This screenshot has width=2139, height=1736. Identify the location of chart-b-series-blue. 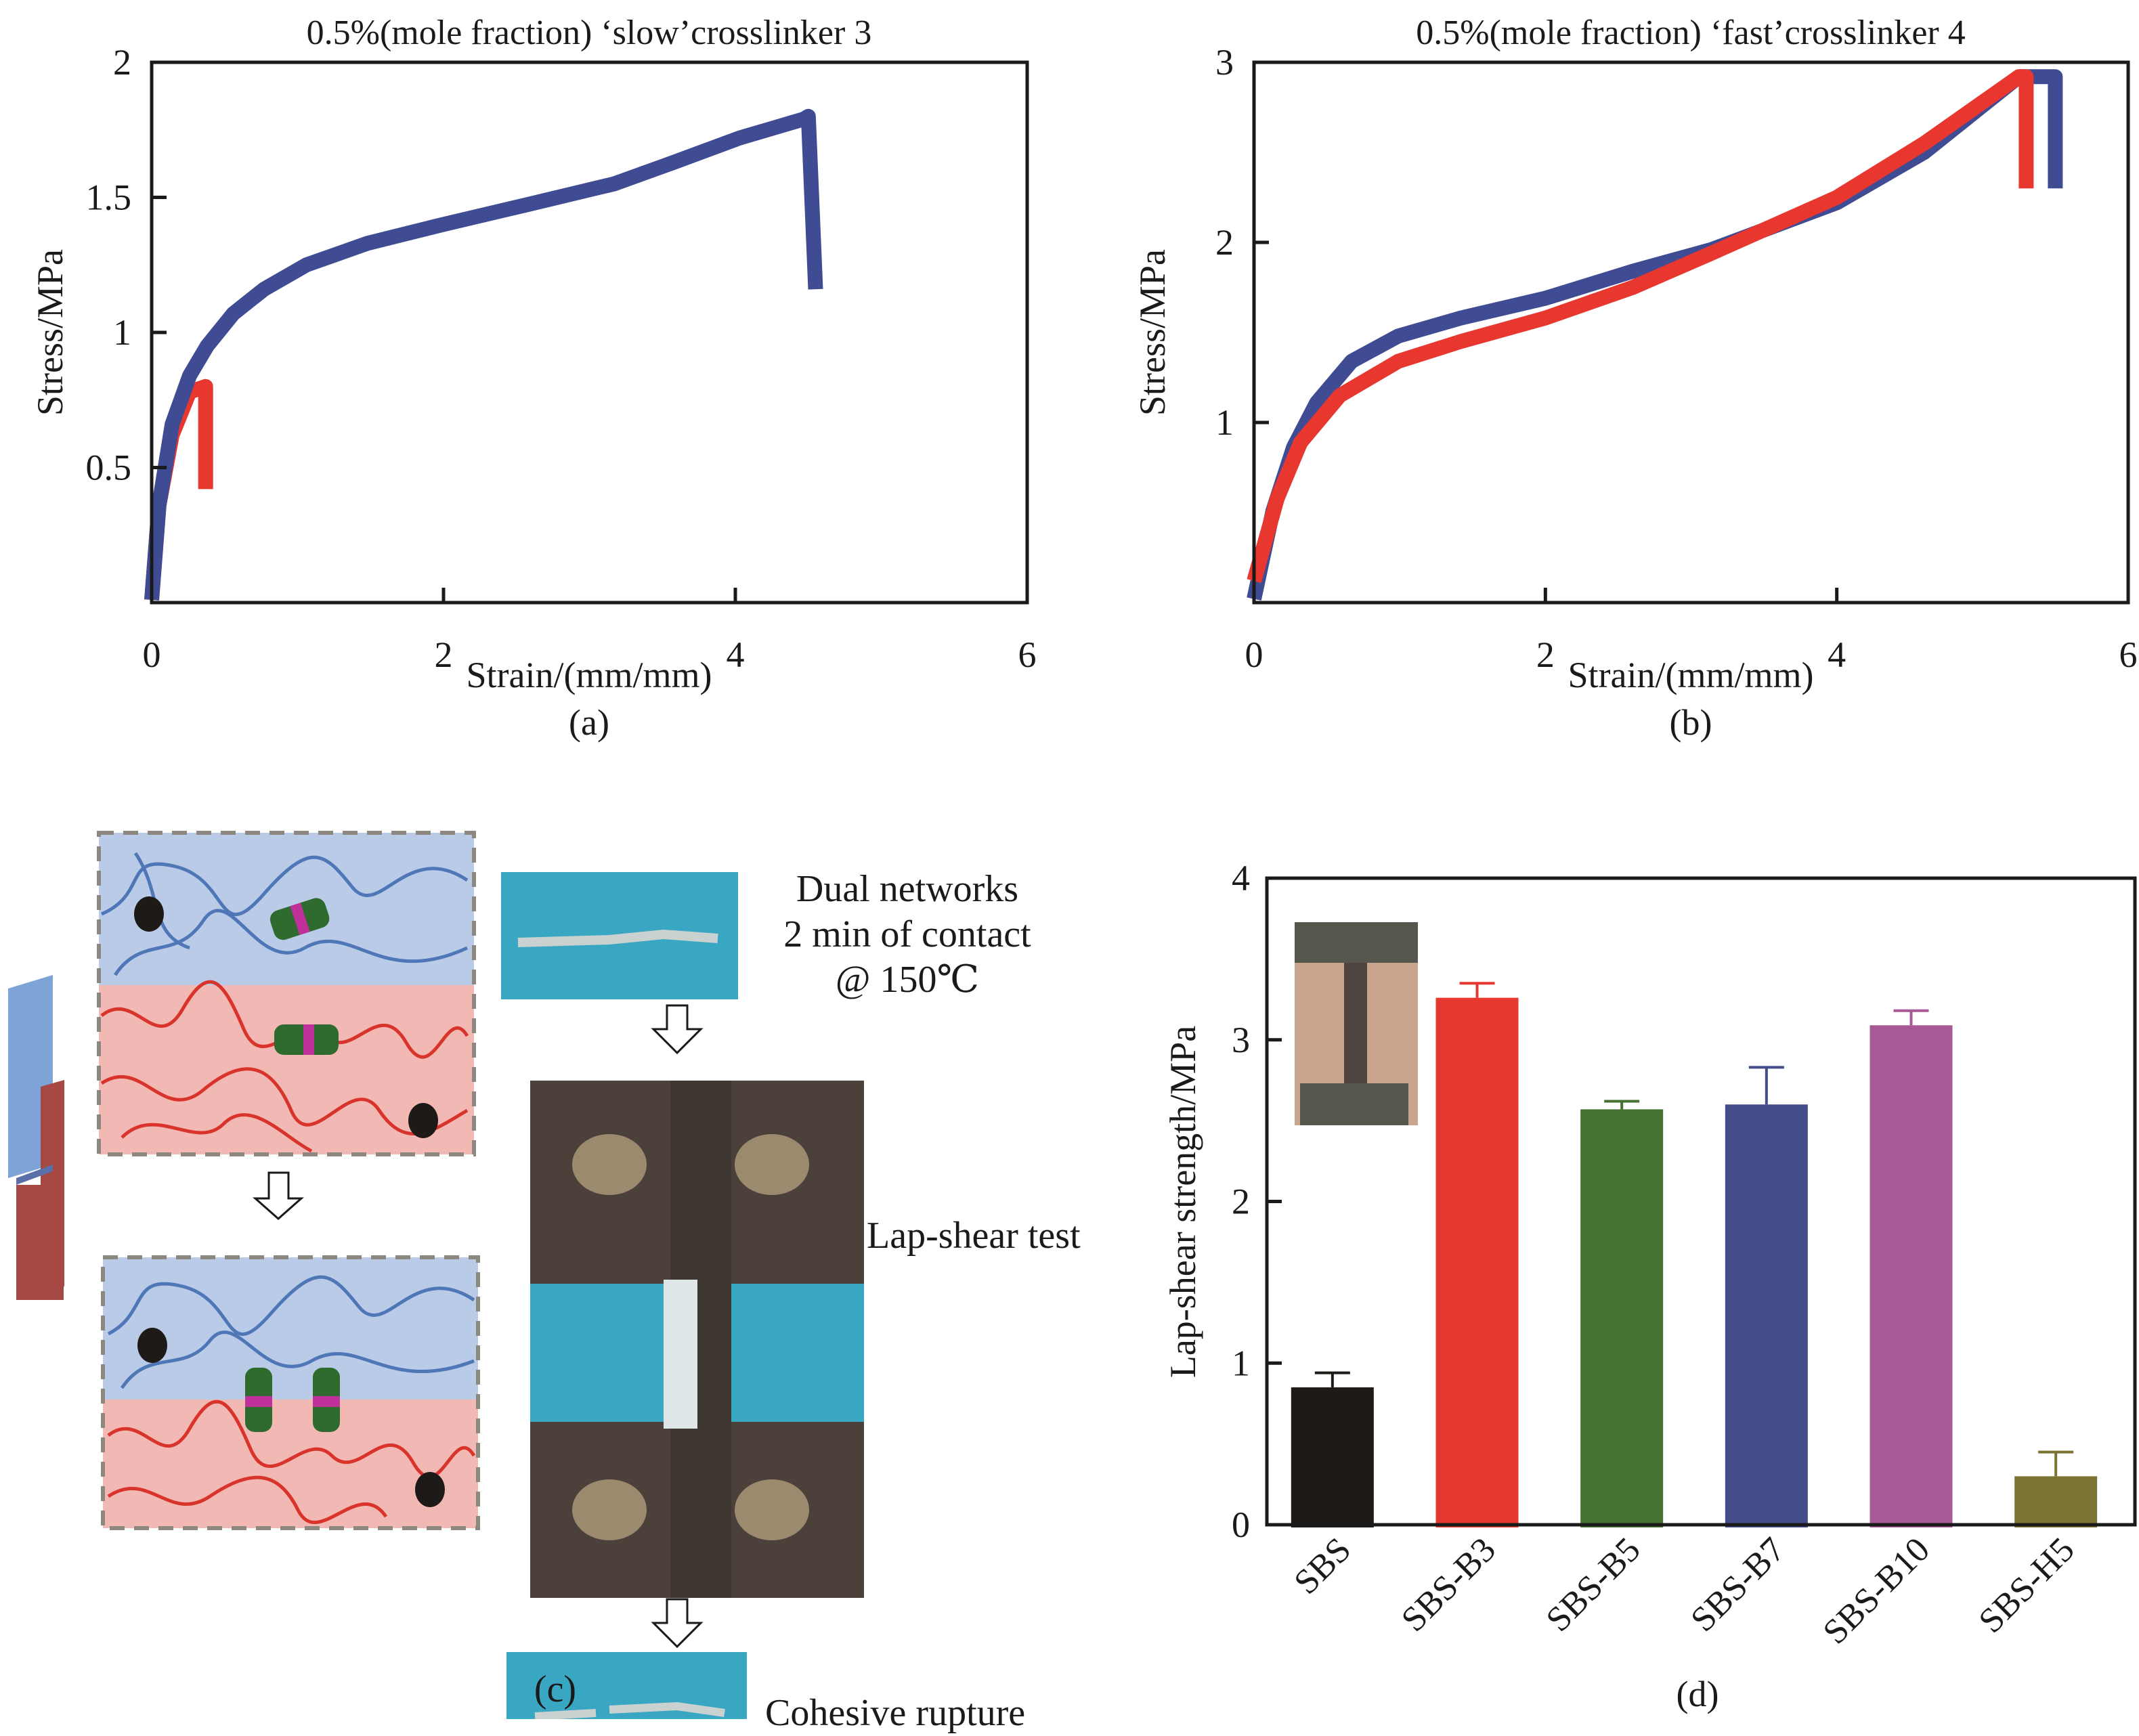
(1655, 335).